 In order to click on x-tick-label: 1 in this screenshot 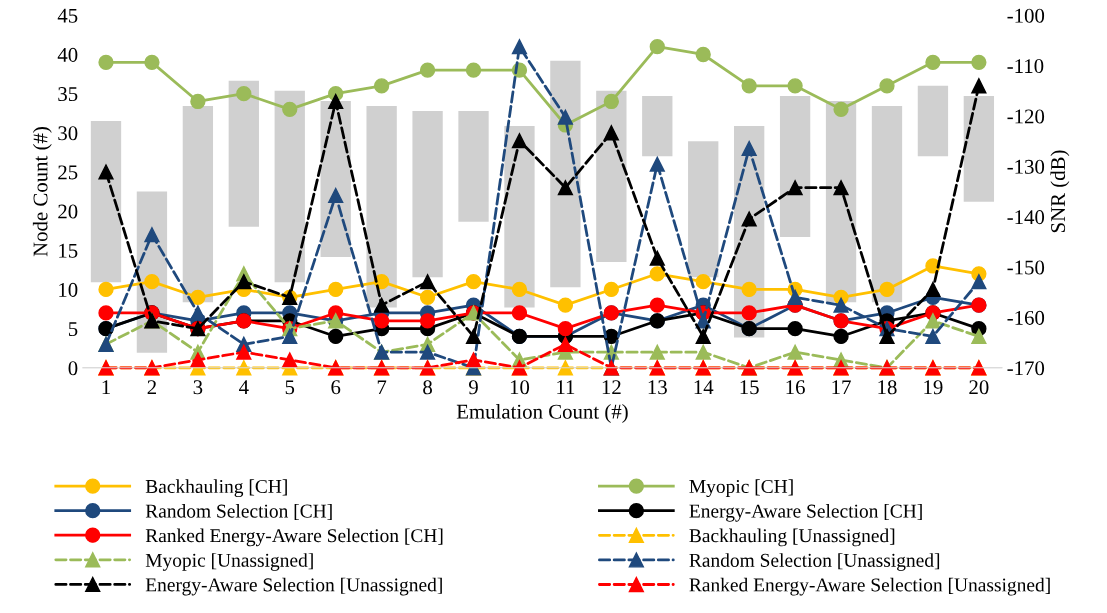, I will do `click(106, 387)`.